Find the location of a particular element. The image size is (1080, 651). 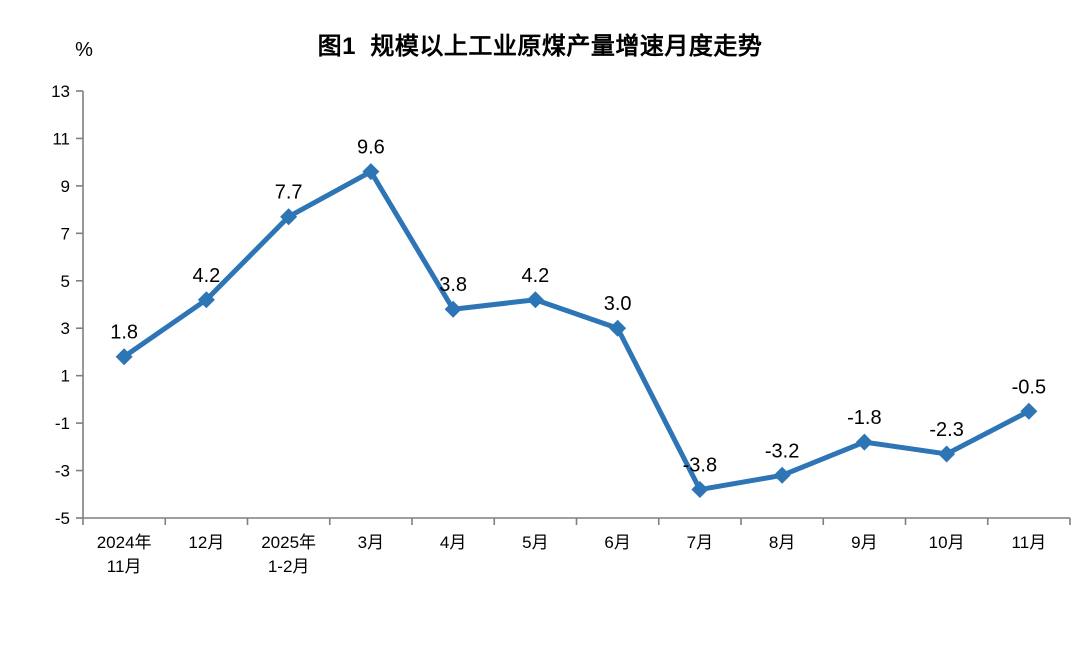

x-axis-tick-label: 9月 is located at coordinates (864, 542).